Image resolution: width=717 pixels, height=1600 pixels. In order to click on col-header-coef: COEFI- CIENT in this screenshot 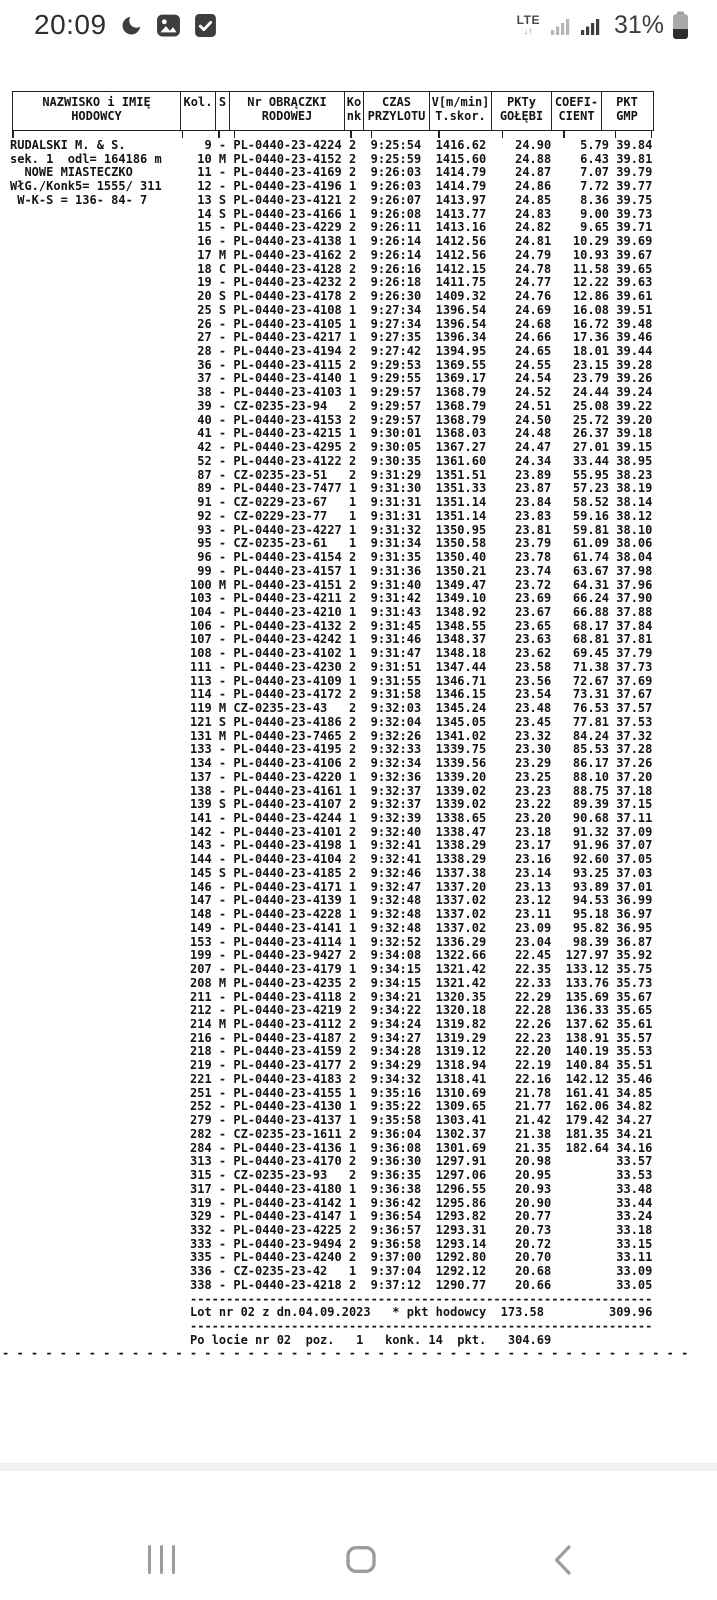, I will do `click(577, 111)`.